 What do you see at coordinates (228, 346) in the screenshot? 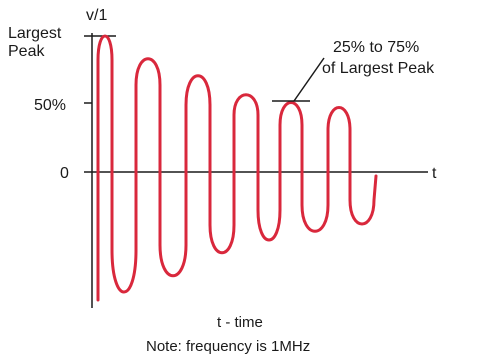
I see `caption-frequency-note: Note: frequency is 1MHz` at bounding box center [228, 346].